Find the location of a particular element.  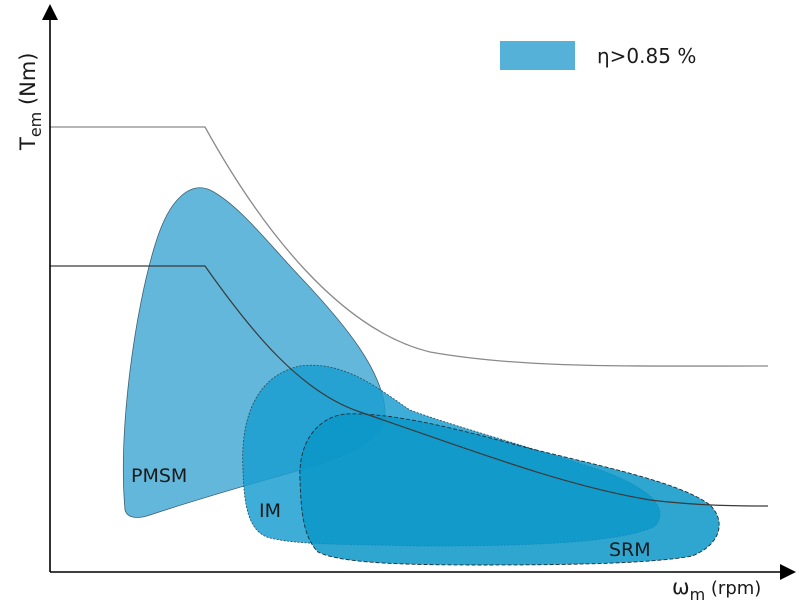

y-axis-label-sub: em is located at coordinates (35, 124).